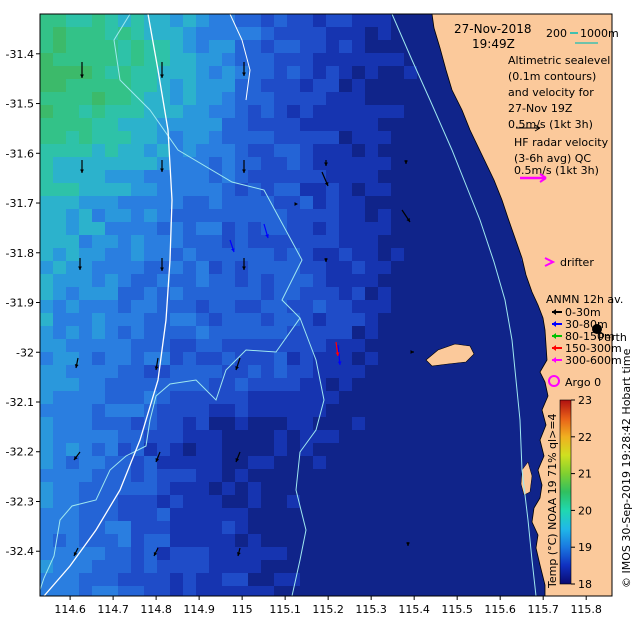  What do you see at coordinates (199, 609) in the screenshot?
I see `x-tick-label: 114.9` at bounding box center [199, 609].